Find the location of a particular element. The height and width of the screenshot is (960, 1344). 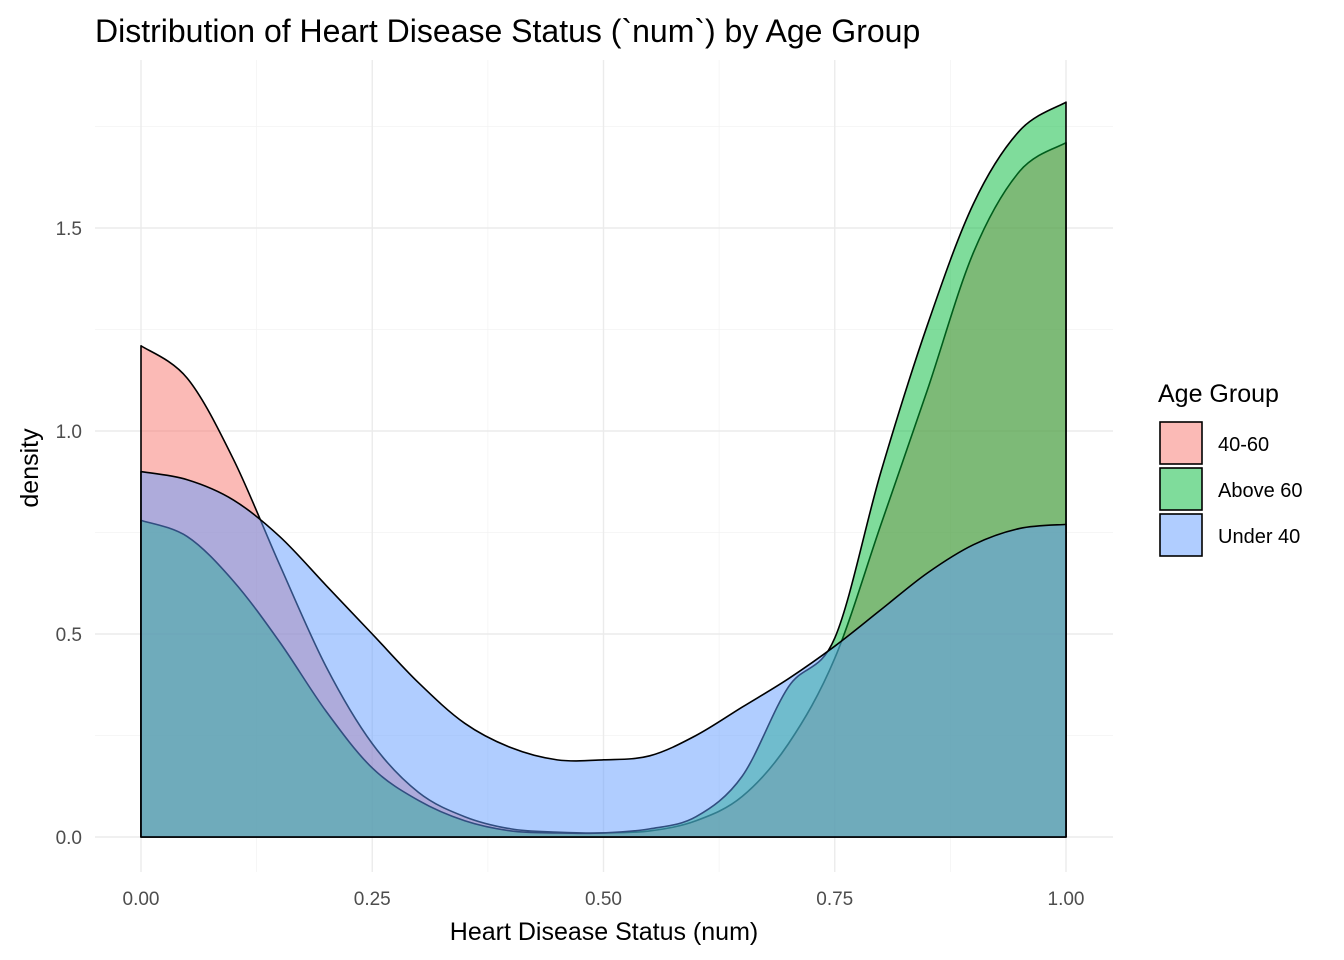

x-tick-label: 0.50 is located at coordinates (603, 899).